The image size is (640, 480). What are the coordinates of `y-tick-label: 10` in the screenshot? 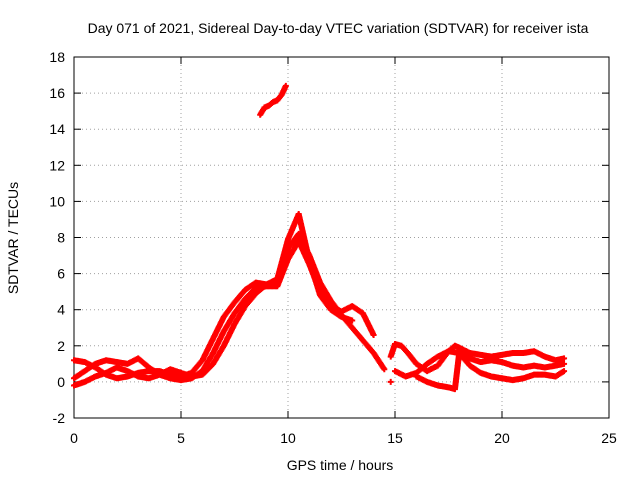 It's located at (57, 201).